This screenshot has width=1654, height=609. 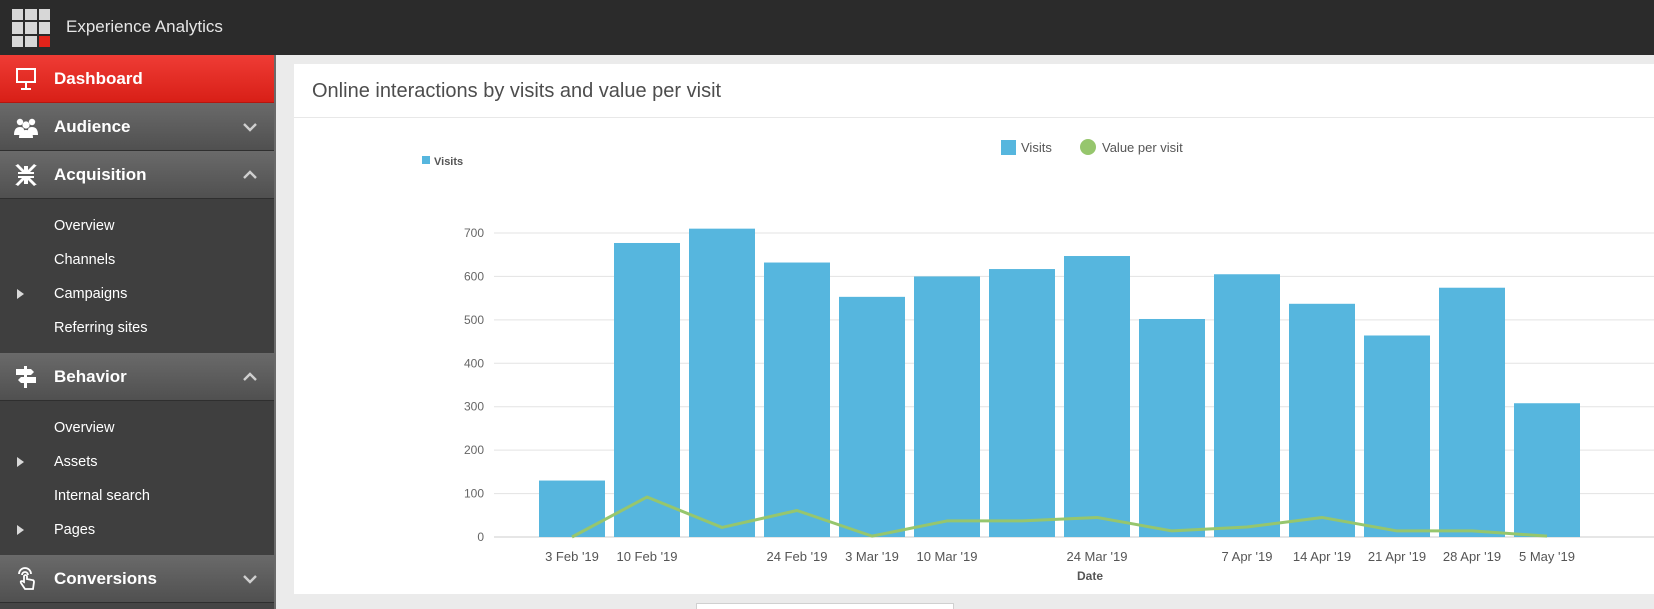 What do you see at coordinates (1322, 556) in the screenshot?
I see `x-tick-label: 14 Apr '19` at bounding box center [1322, 556].